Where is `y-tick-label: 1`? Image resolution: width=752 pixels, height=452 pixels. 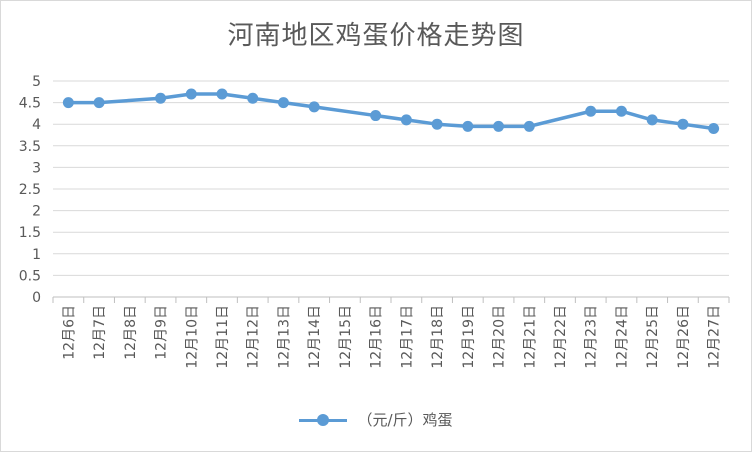
y-tick-label: 1 is located at coordinates (36, 255).